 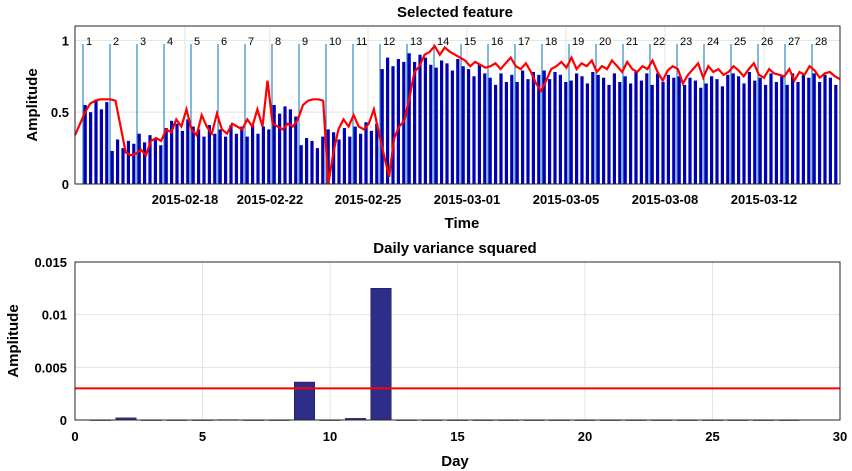 I want to click on top-y-tick-label: 0.5, so click(x=60, y=112).